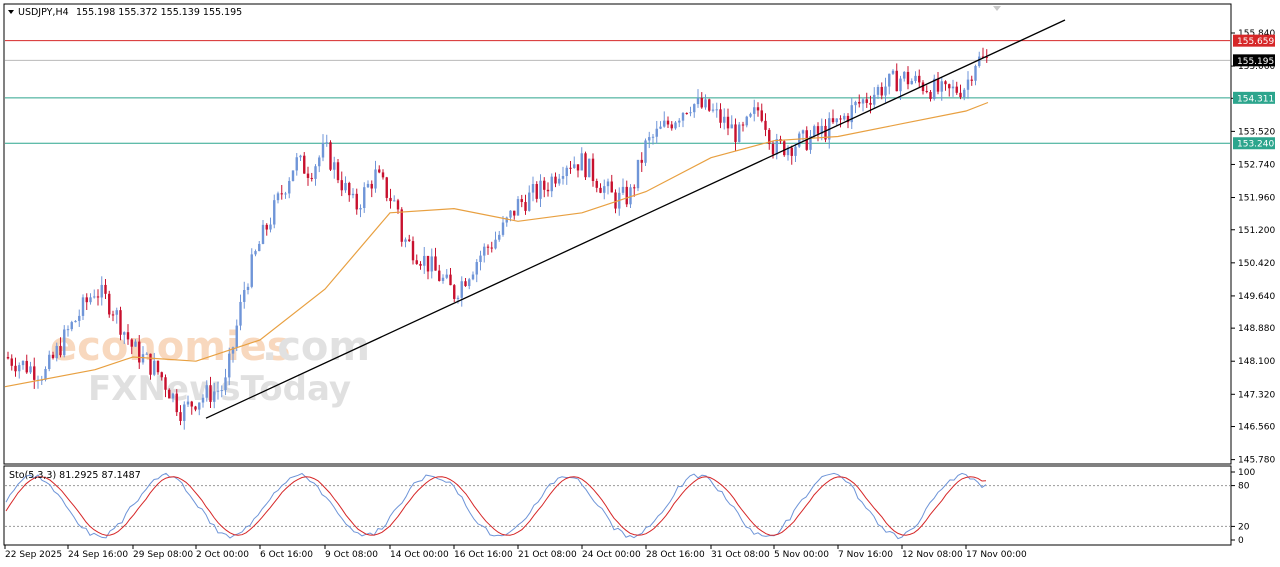  Describe the element at coordinates (1256, 395) in the screenshot. I see `price-tick-label: 147.320` at that location.